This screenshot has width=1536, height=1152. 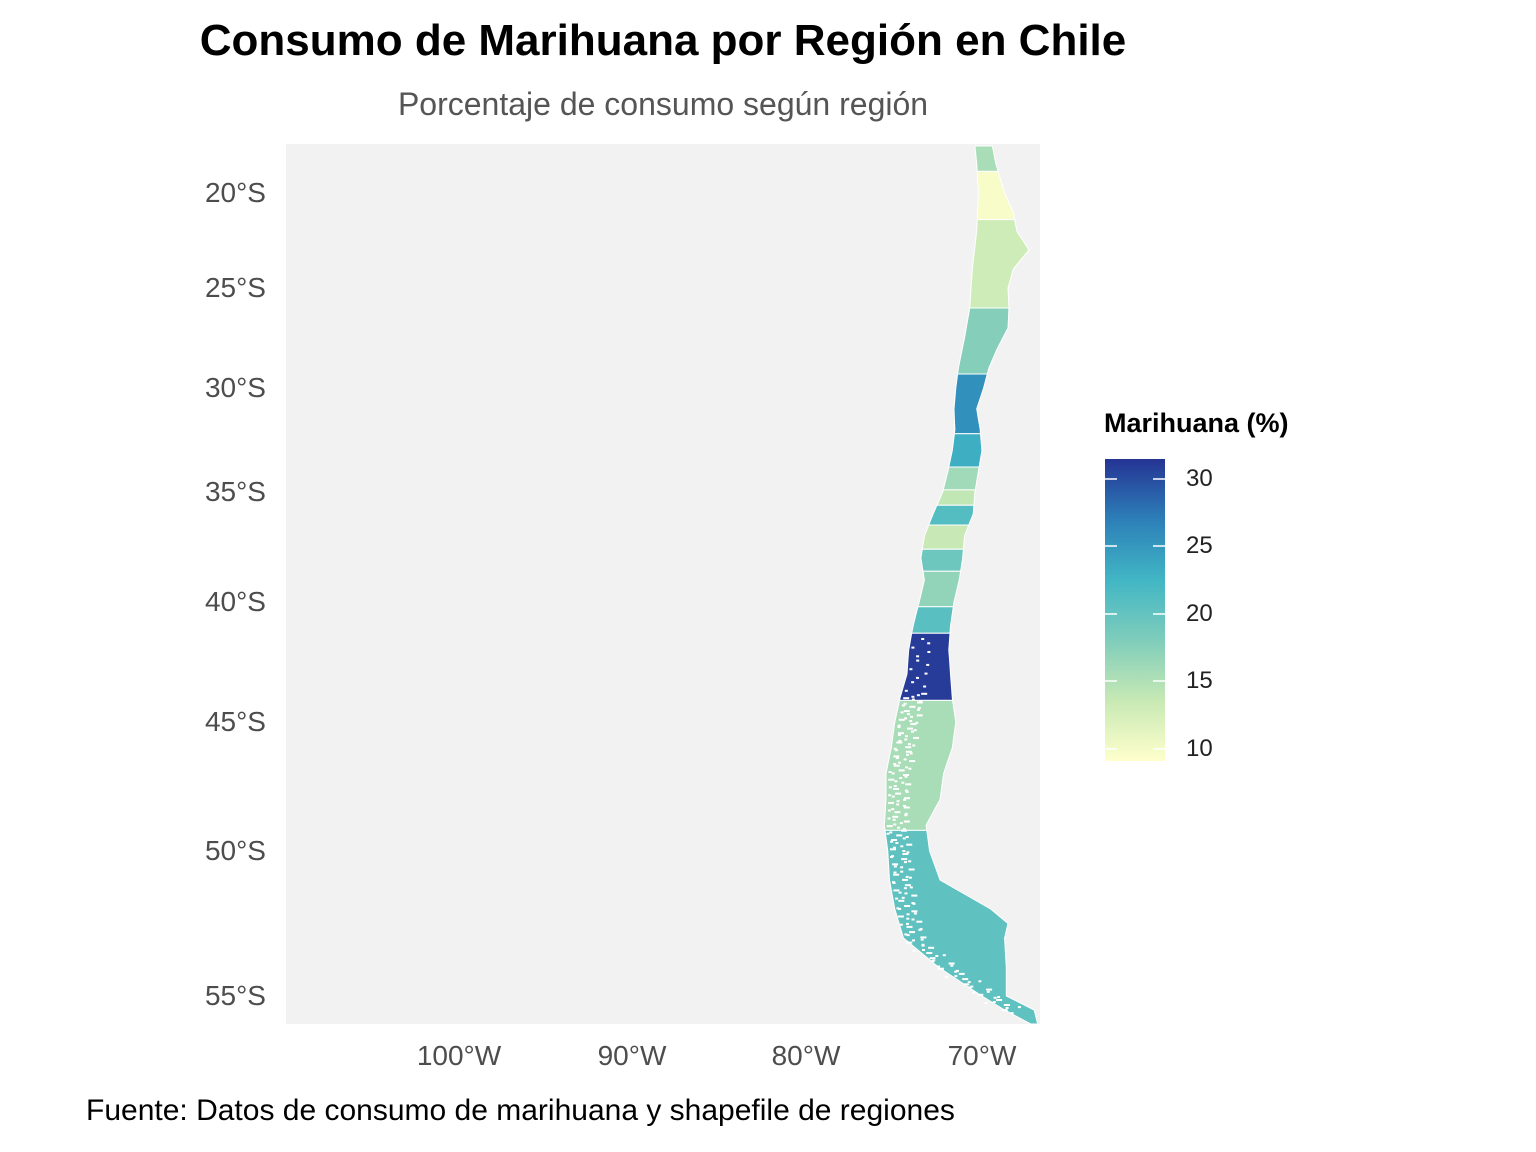 What do you see at coordinates (235, 192) in the screenshot?
I see `lat-tick-label: 20°S` at bounding box center [235, 192].